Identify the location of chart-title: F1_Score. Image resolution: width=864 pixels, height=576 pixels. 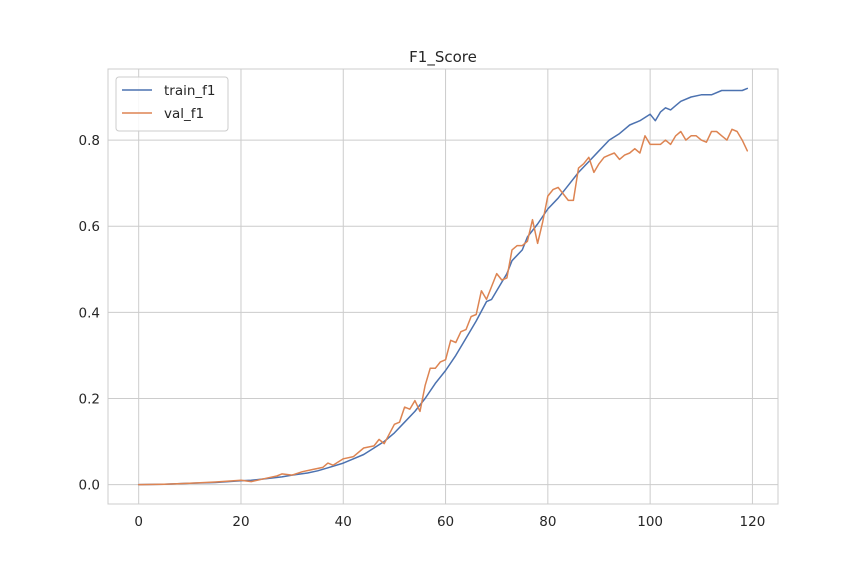
(443, 57).